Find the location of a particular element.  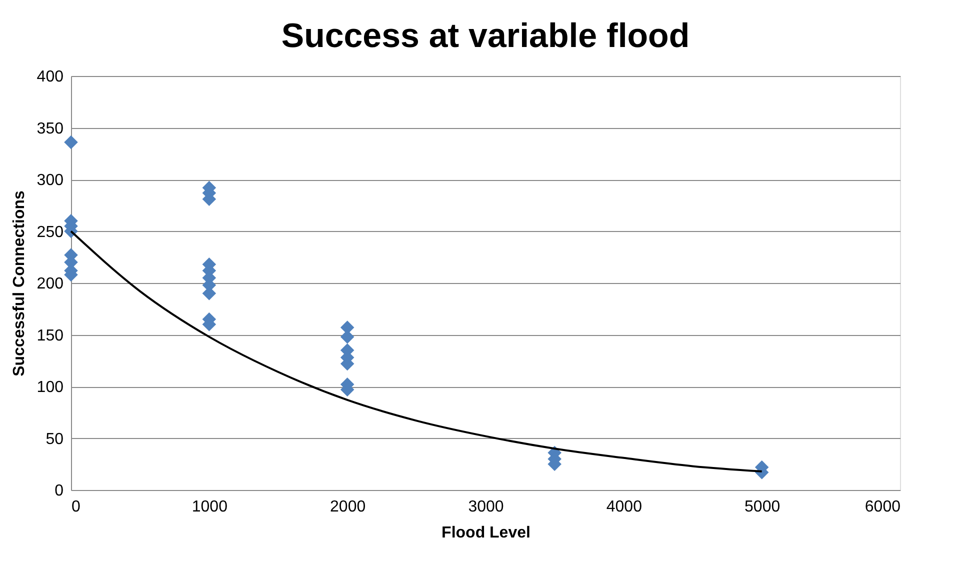

x-tick-label: 3000 is located at coordinates (486, 507).